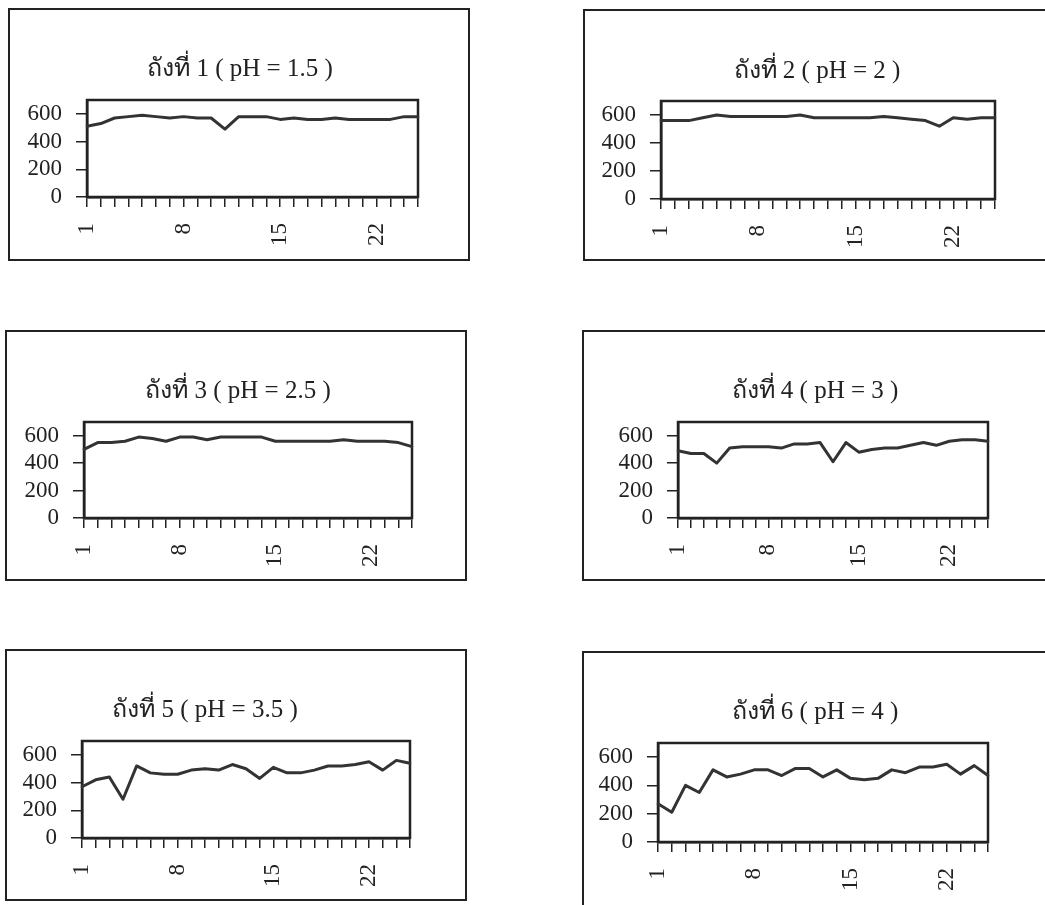 Image resolution: width=1045 pixels, height=905 pixels. What do you see at coordinates (240, 65) in the screenshot?
I see `chart-title: ถังที่ 1 ( pH = 1.5 )` at bounding box center [240, 65].